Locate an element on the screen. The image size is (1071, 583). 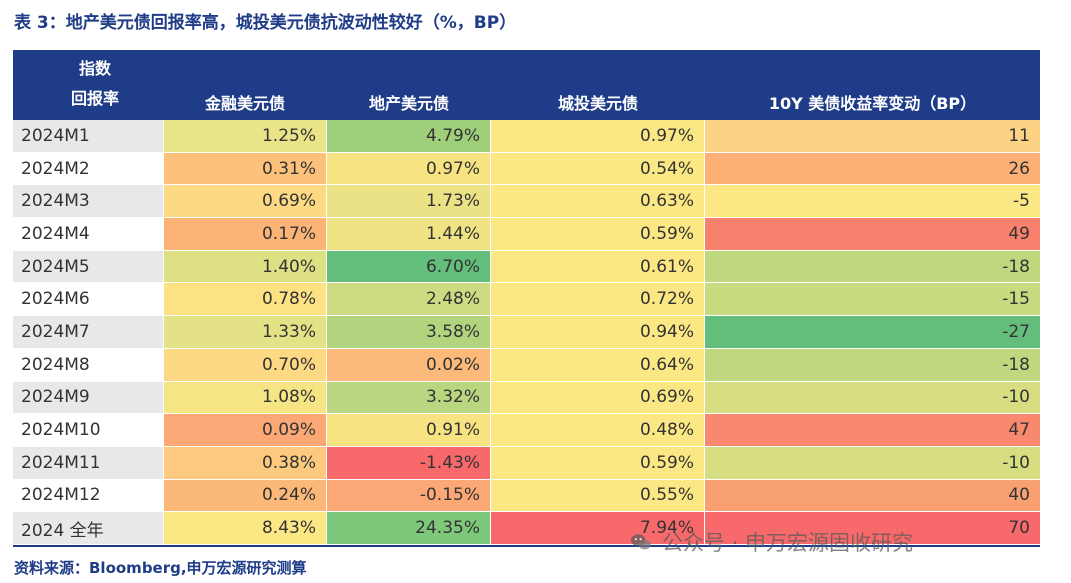
watermark-text: 公众号 · 申万宏源固收研究 is located at coordinates (788, 543).